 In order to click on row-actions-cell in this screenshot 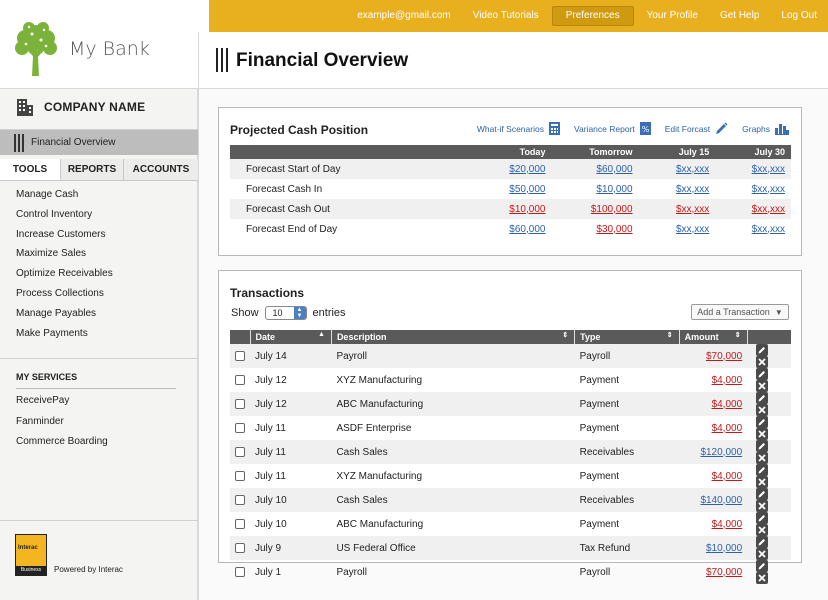, I will do `click(769, 500)`.